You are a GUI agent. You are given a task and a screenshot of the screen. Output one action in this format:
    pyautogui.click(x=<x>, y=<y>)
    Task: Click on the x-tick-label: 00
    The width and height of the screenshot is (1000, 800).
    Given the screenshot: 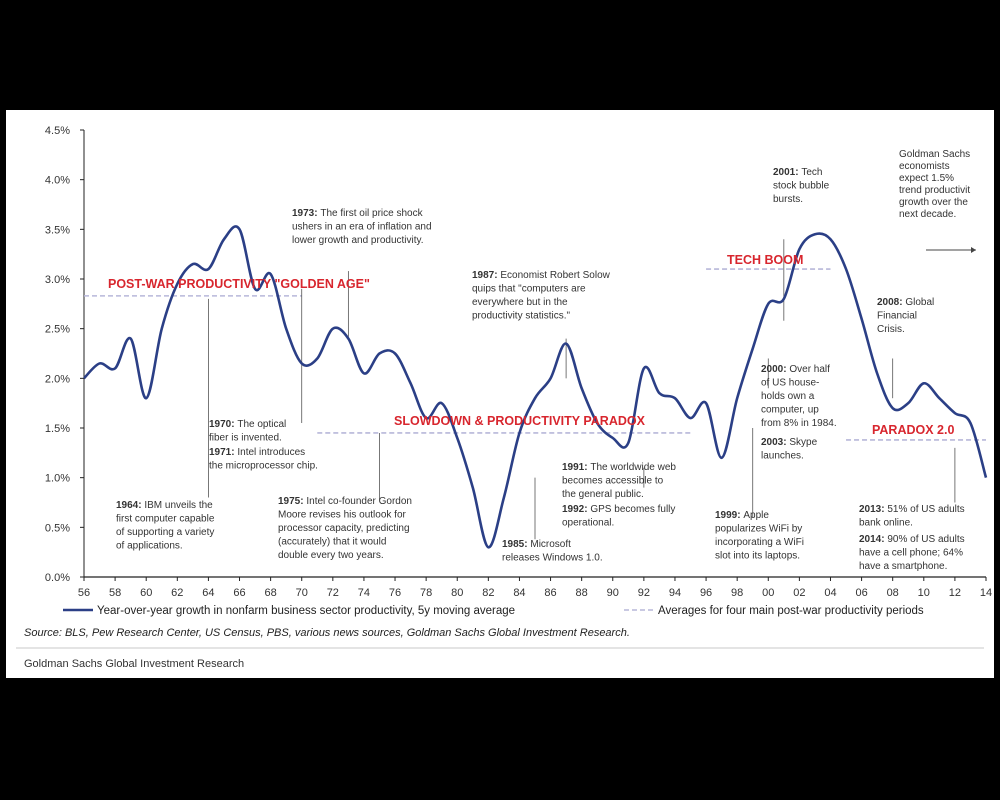 What is the action you would take?
    pyautogui.click(x=768, y=593)
    